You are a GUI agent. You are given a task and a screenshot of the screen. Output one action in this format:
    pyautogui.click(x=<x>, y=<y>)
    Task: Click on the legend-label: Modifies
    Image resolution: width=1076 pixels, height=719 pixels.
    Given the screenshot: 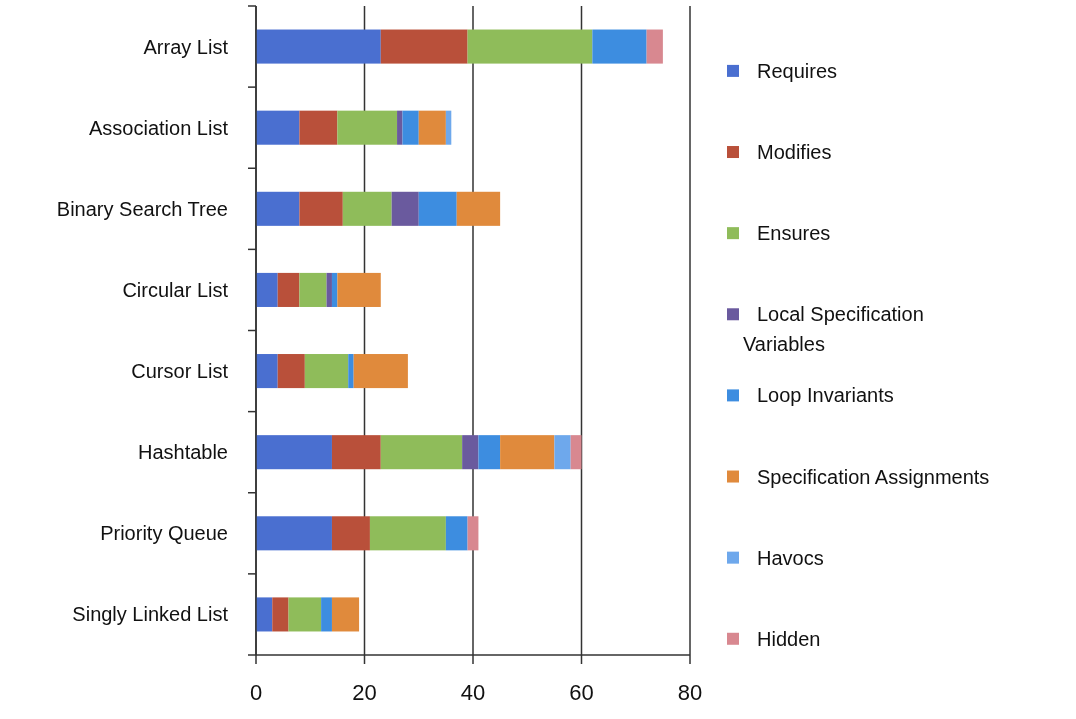 What is the action you would take?
    pyautogui.click(x=794, y=152)
    